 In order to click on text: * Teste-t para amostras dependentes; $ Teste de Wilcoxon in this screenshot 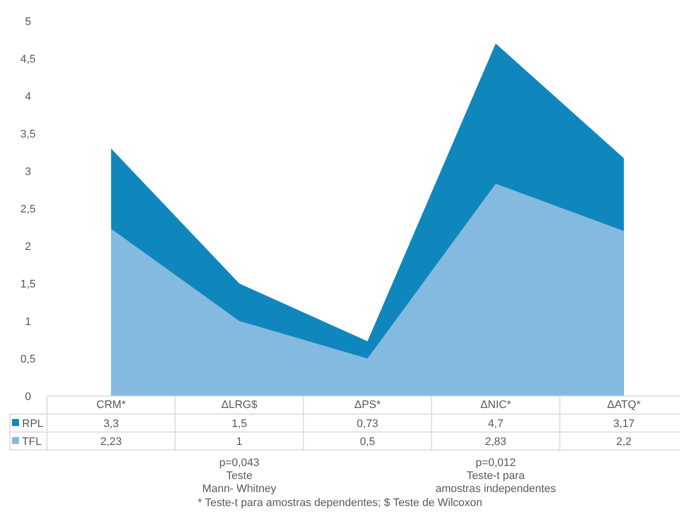, I will do `click(340, 503)`.